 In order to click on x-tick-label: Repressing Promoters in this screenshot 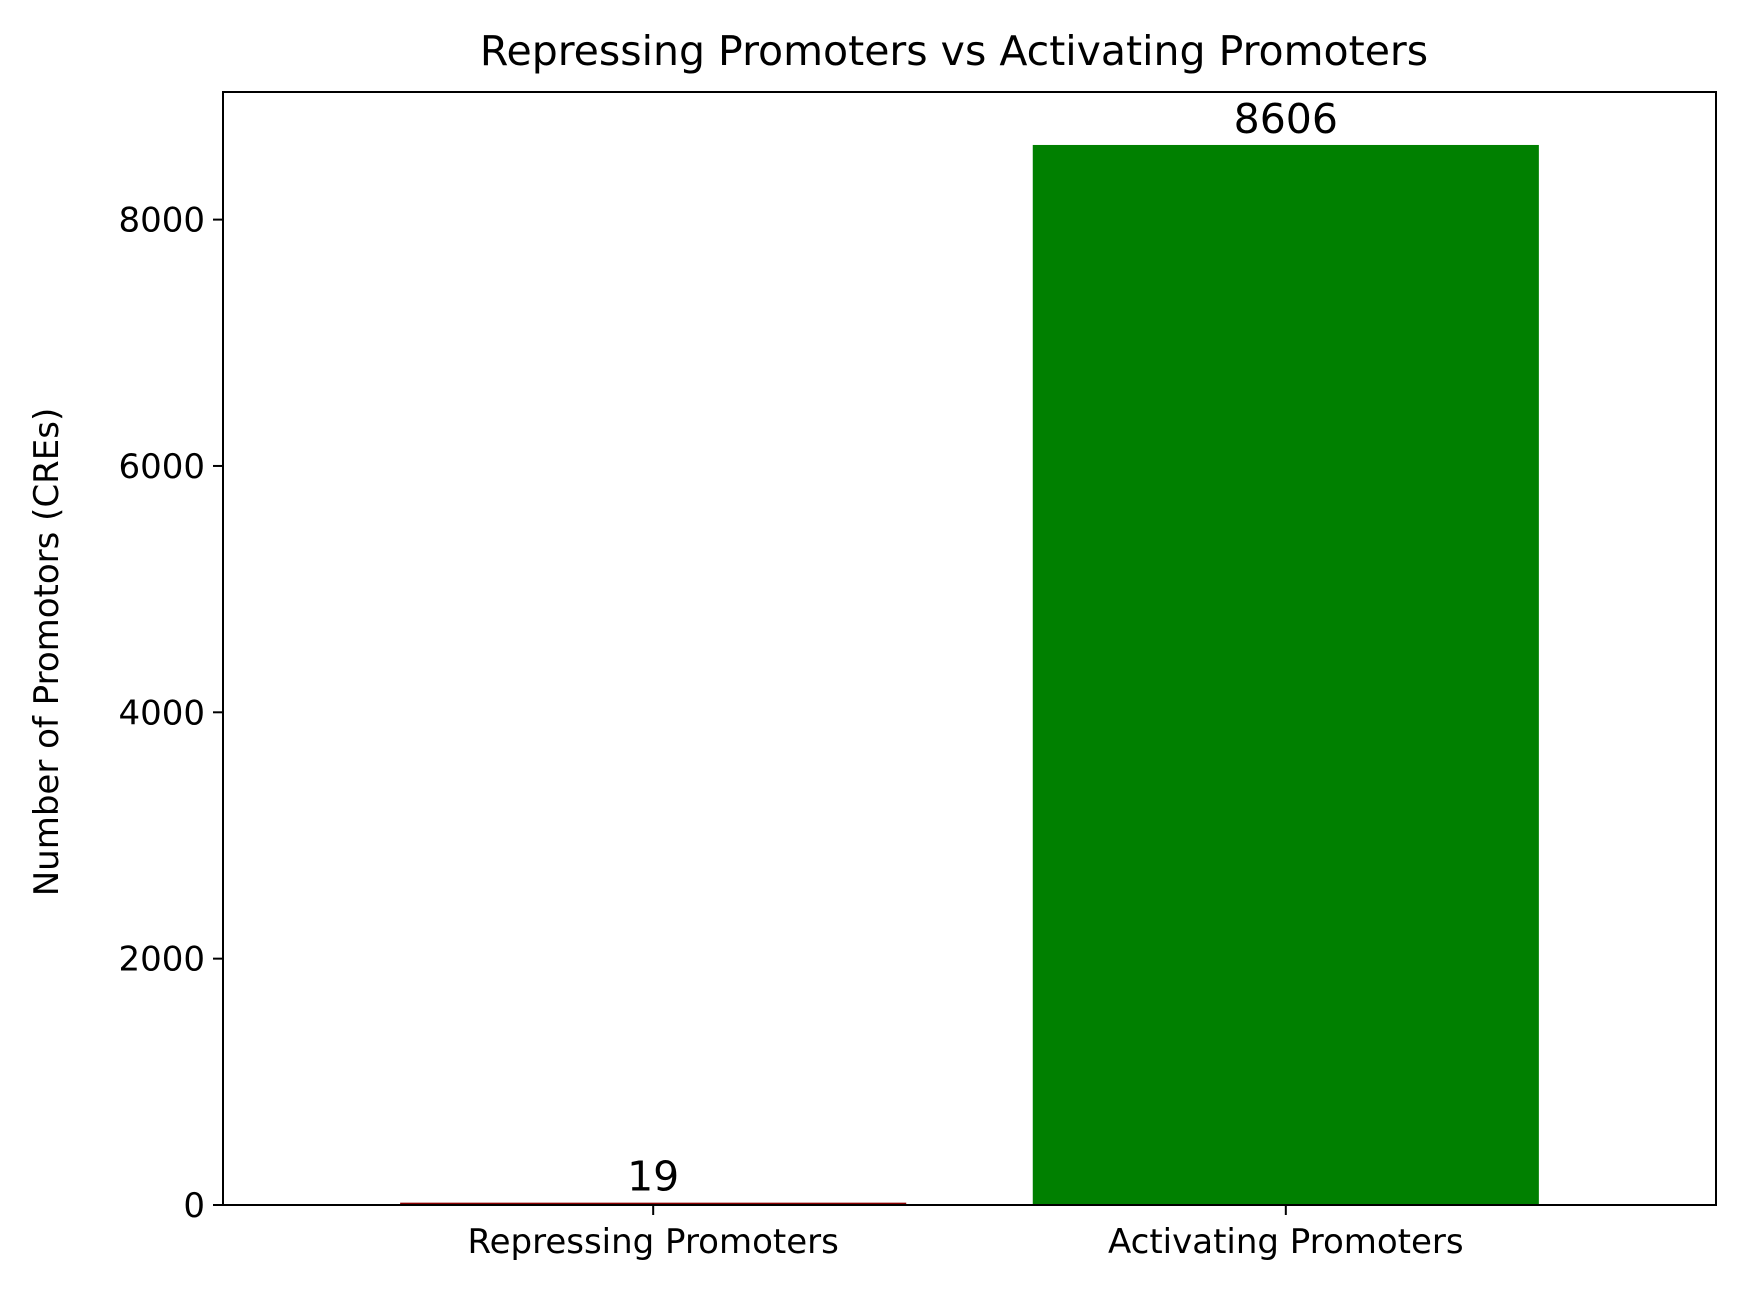, I will do `click(652, 1242)`.